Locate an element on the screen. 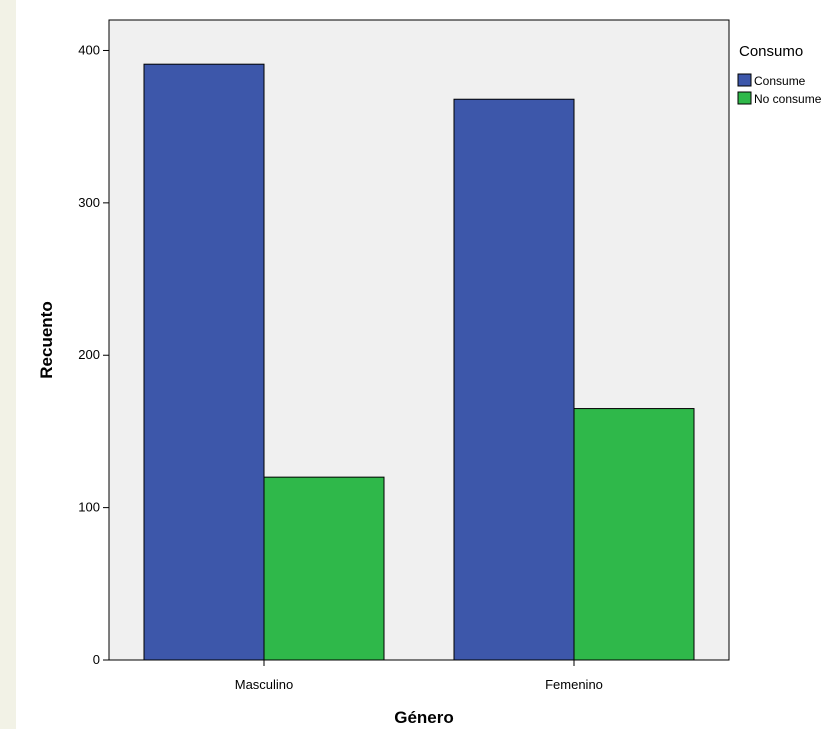  bar-no-consume-femenino is located at coordinates (634, 534).